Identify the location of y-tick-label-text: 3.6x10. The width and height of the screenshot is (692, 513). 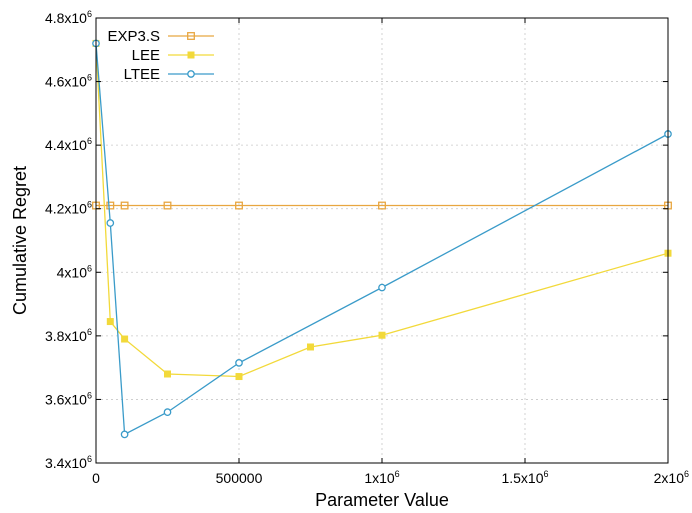
(66, 399).